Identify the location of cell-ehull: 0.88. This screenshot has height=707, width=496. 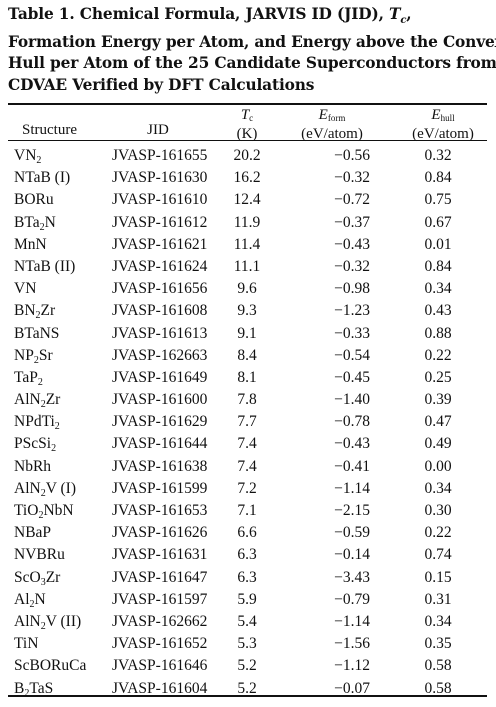
(438, 333).